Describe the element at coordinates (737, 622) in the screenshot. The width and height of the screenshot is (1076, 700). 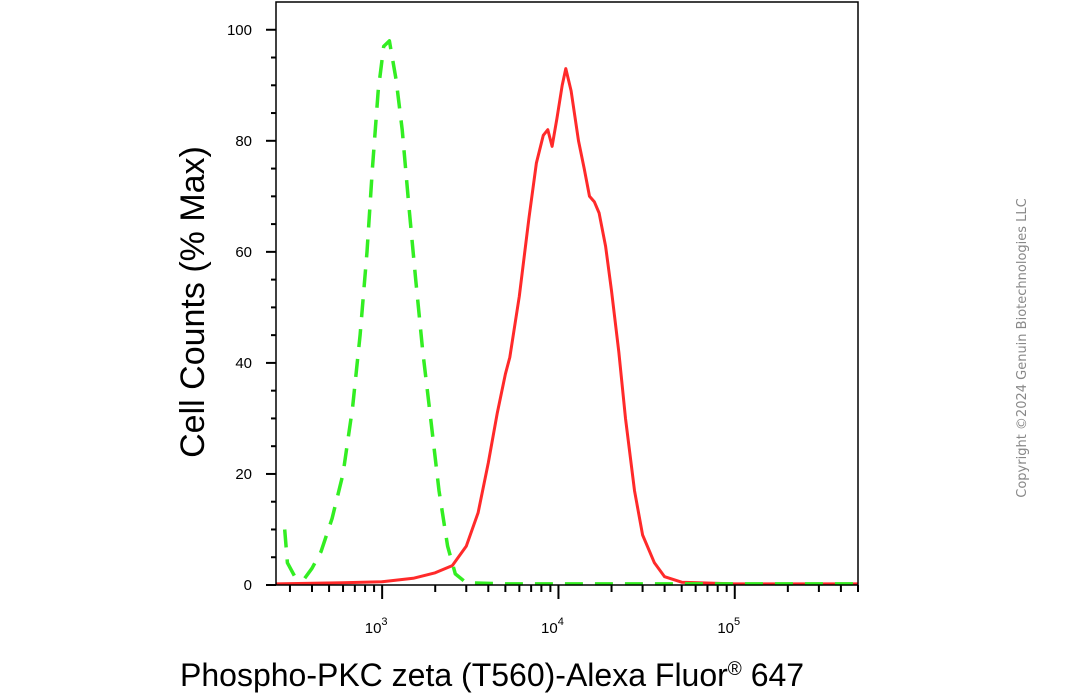
I see `x-tick-exponent: 5` at that location.